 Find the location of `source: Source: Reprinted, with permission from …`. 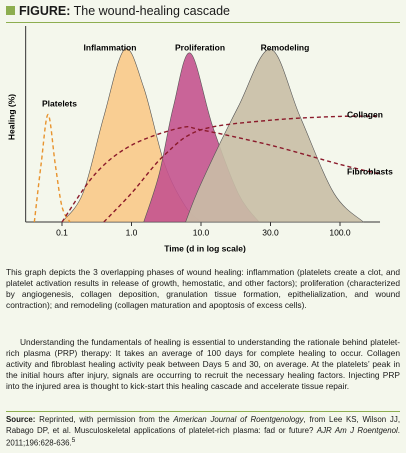

source: Source: Reprinted, with permission from … is located at coordinates (203, 430).